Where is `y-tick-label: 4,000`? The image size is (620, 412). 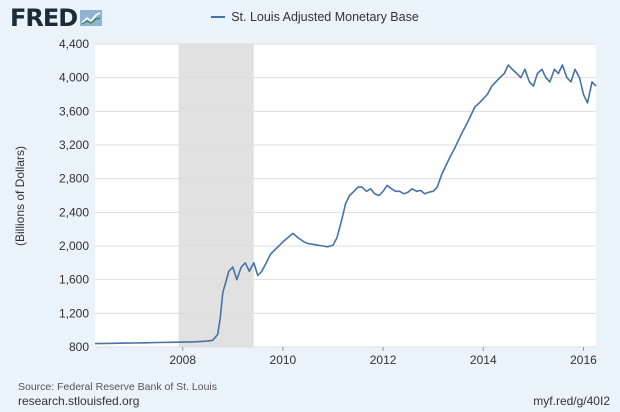
y-tick-label: 4,000 is located at coordinates (74, 78).